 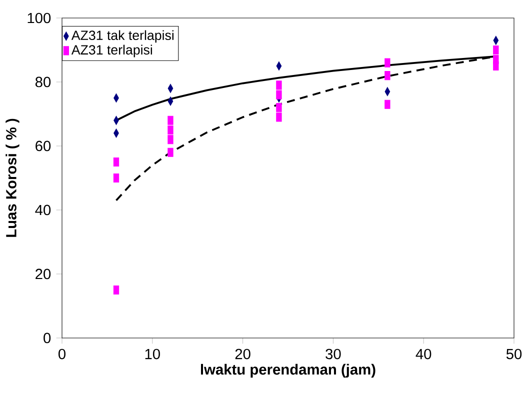 I want to click on x-tick-label: 40, so click(x=424, y=354).